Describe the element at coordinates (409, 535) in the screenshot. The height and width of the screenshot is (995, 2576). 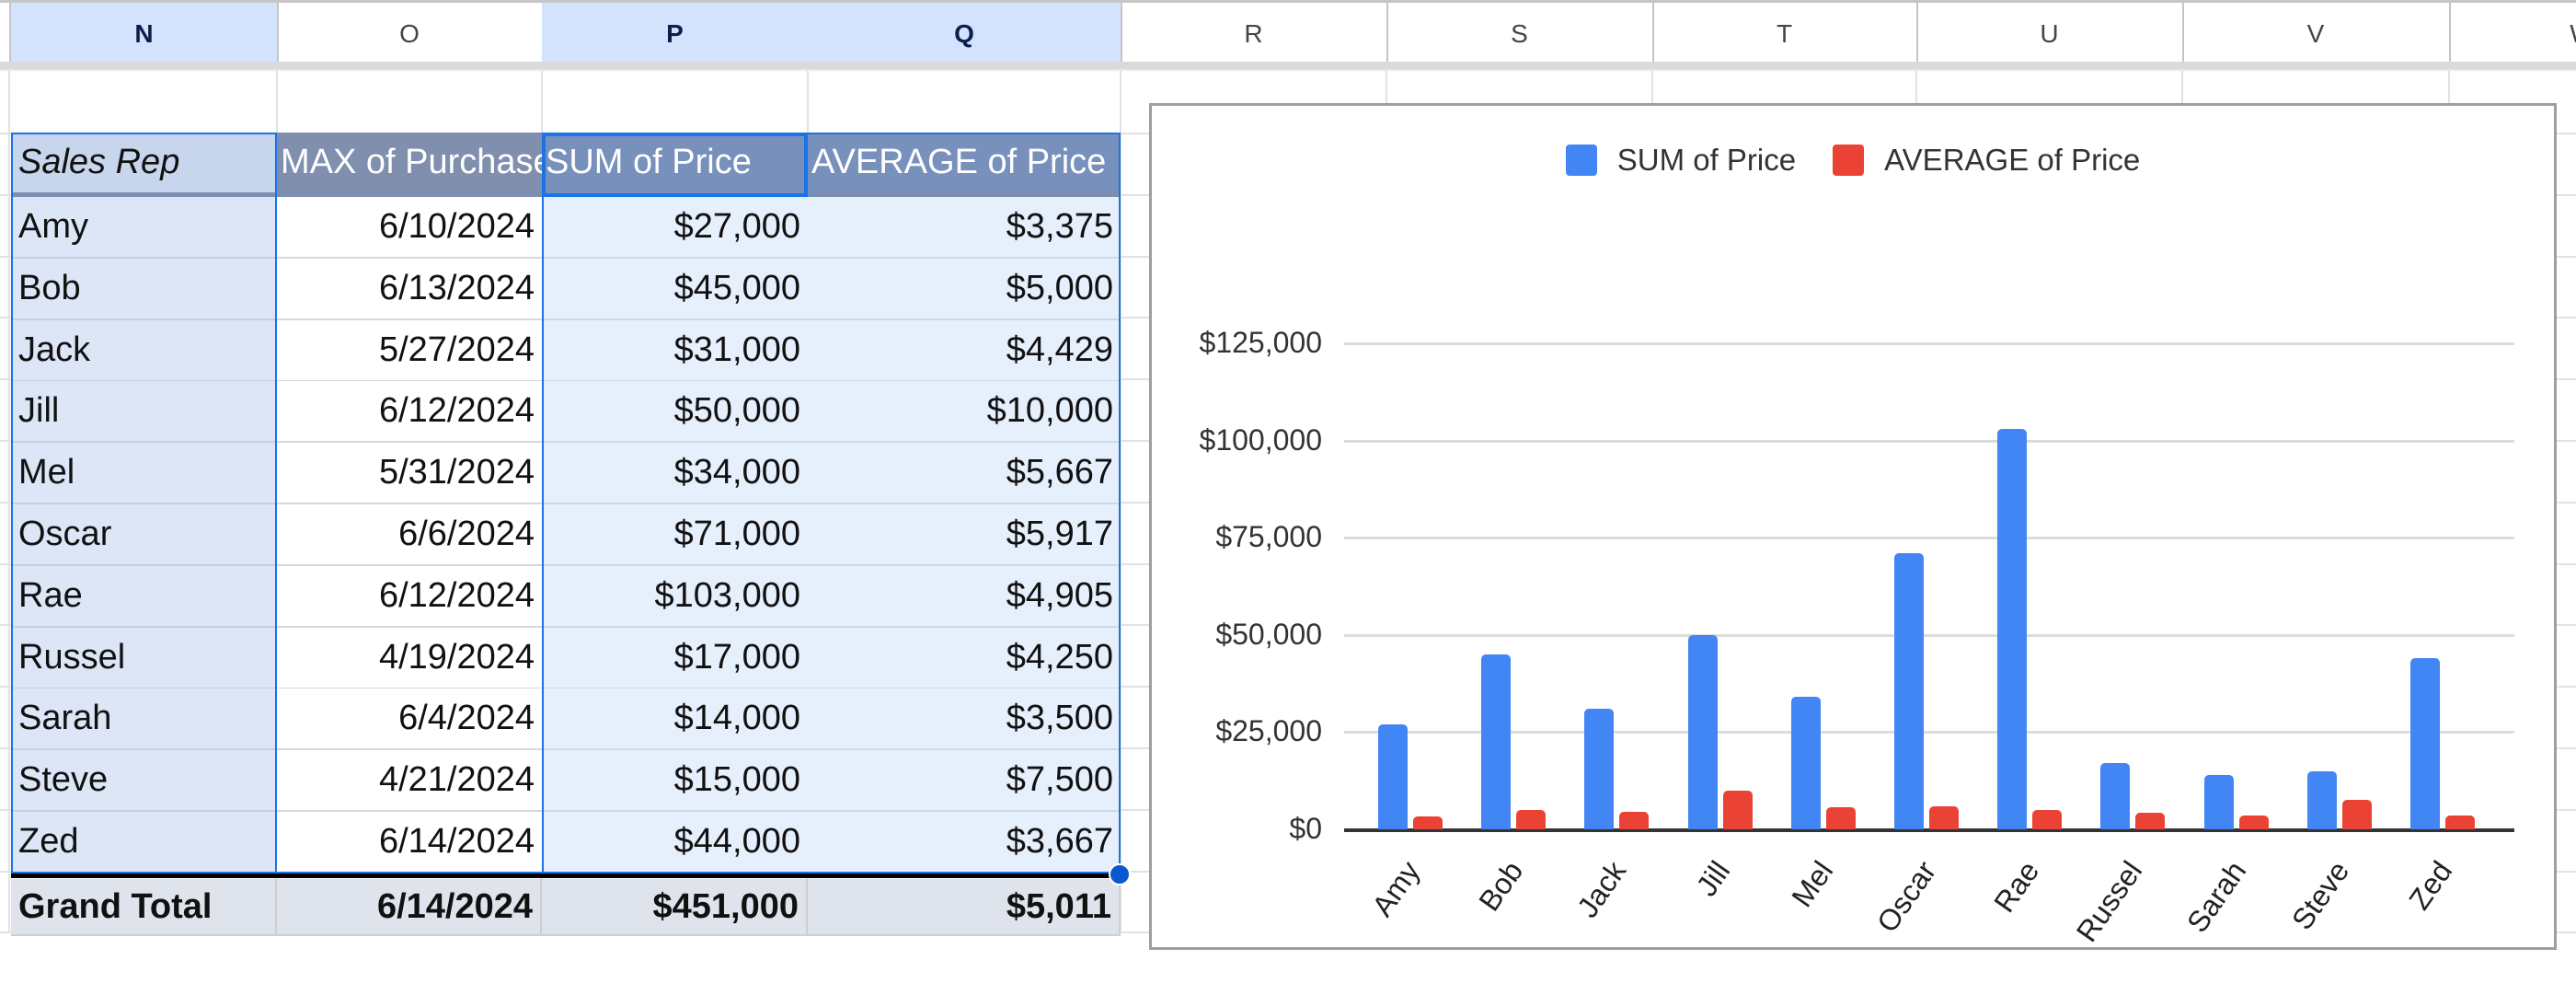
I see `table-cell: 6/6/2024` at that location.